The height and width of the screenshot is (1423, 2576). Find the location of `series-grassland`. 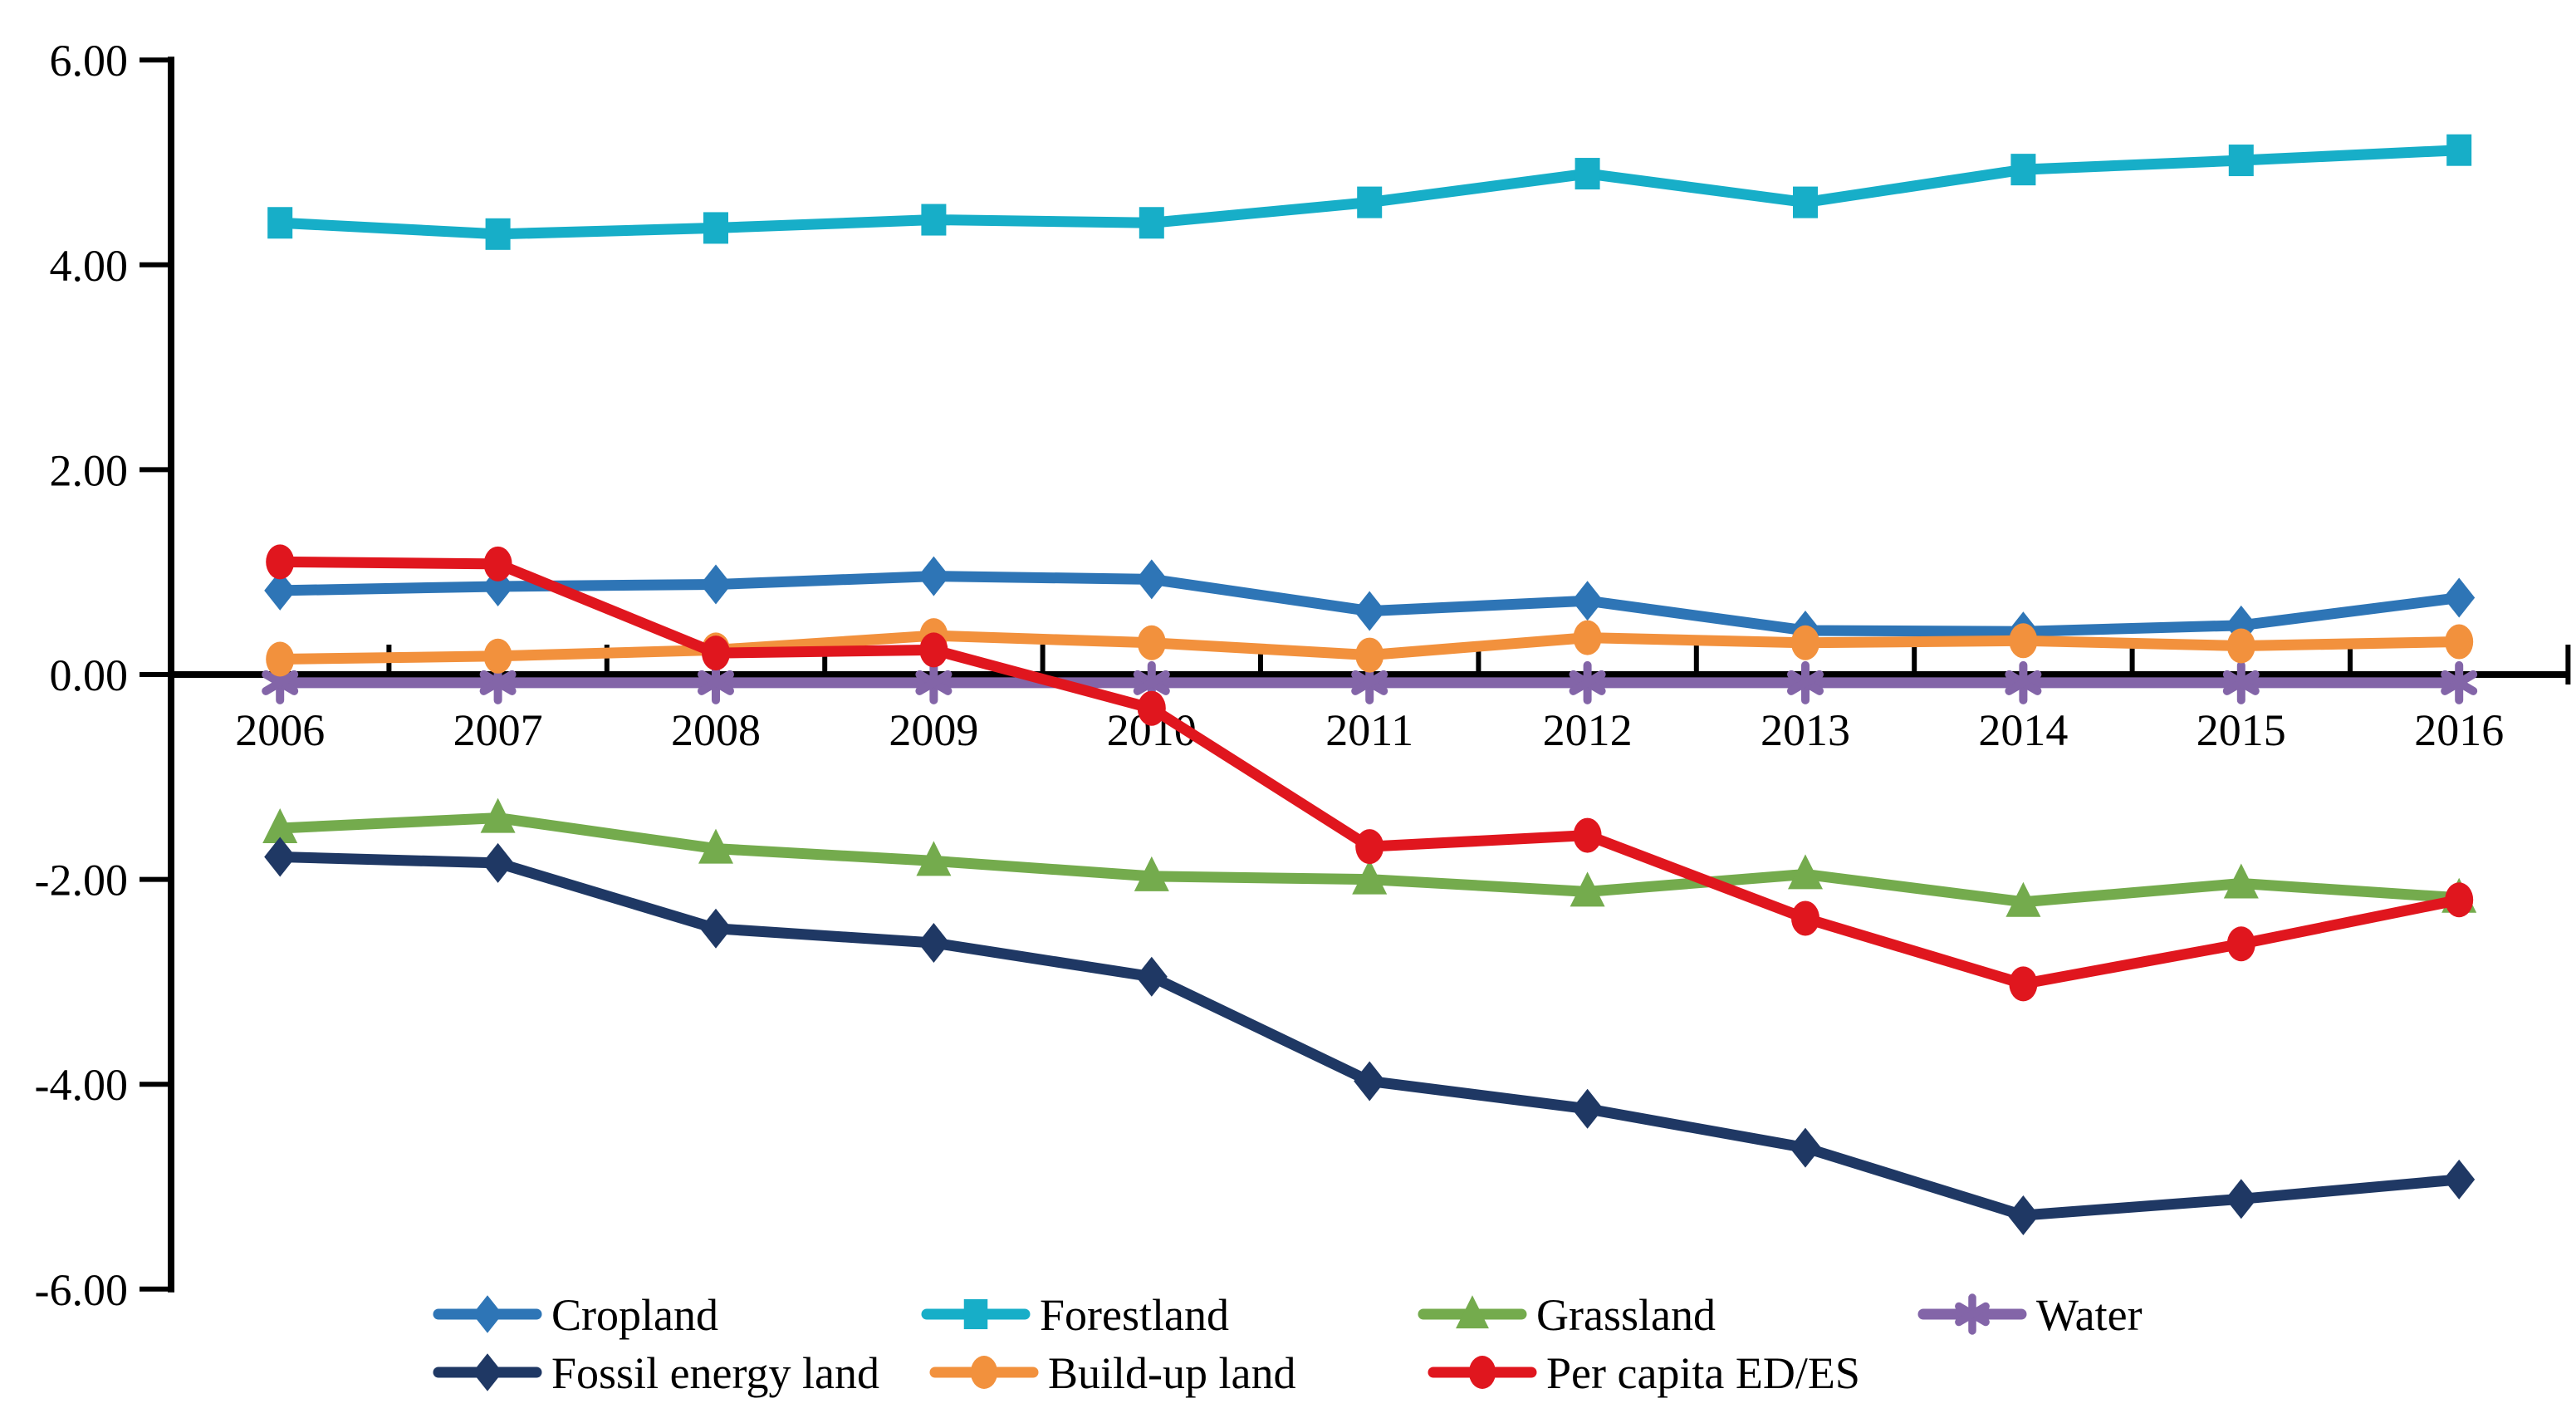

series-grassland is located at coordinates (1370, 857).